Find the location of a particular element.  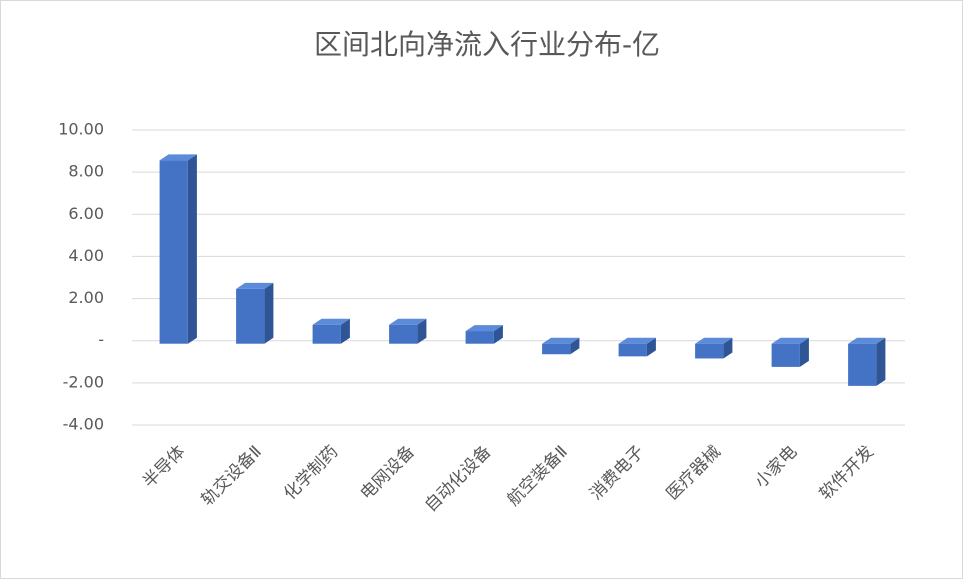

y-tick-label: 10.00 is located at coordinates (81, 129).